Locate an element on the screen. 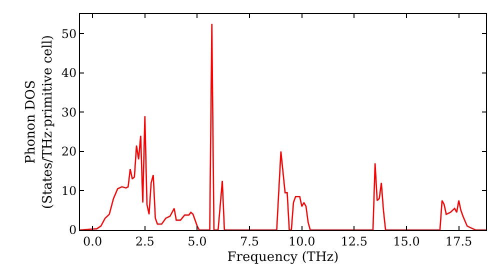 This screenshot has width=500, height=280. x-tick-label: 17.5 is located at coordinates (458, 241).